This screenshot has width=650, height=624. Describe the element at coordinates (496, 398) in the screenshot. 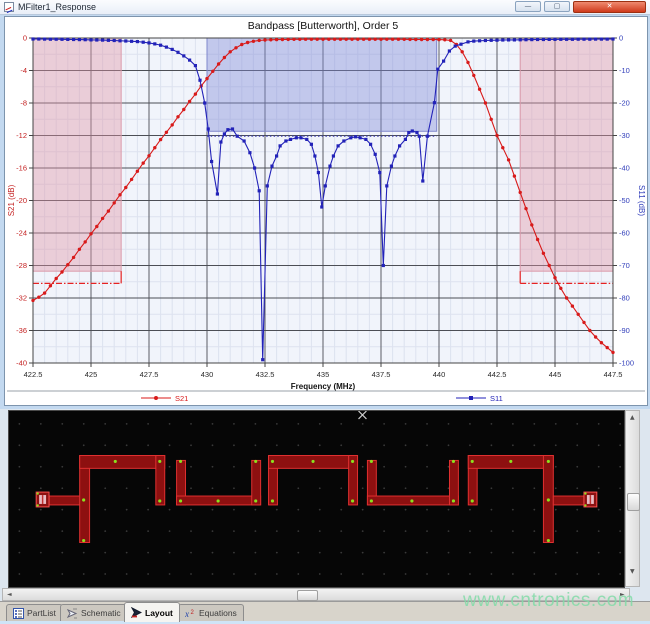

I see `legend-s11: S11` at that location.